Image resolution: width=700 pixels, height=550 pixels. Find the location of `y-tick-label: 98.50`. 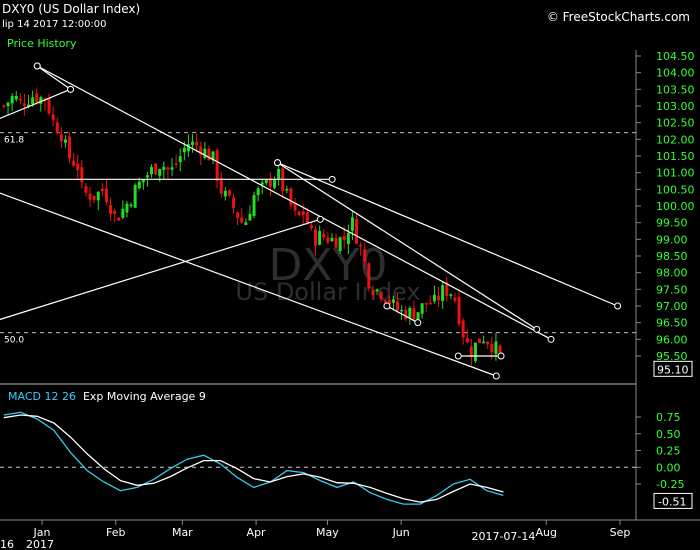

y-tick-label: 98.50 is located at coordinates (672, 256).